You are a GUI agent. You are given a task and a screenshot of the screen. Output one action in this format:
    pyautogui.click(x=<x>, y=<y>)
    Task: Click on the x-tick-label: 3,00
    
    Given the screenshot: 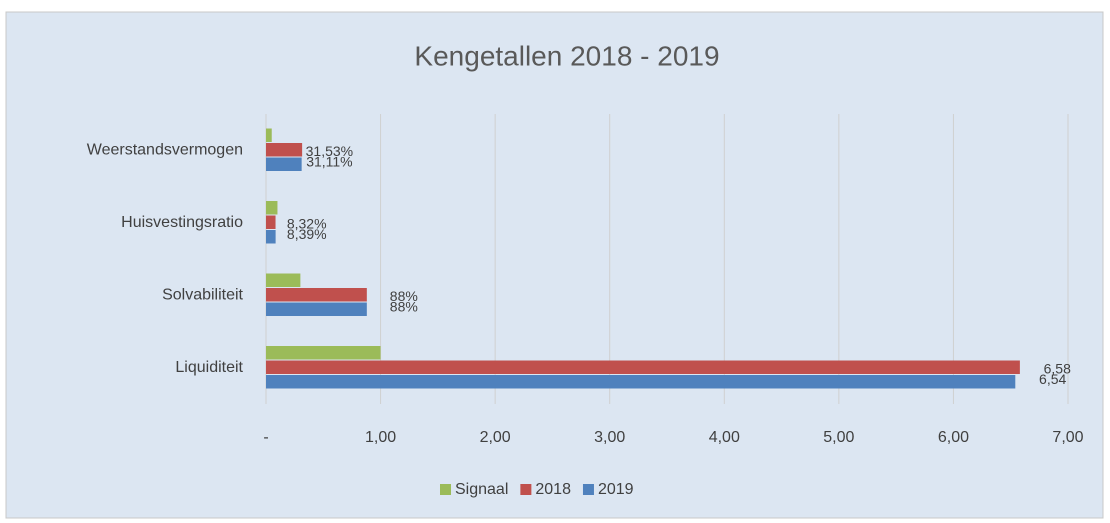 What is the action you would take?
    pyautogui.click(x=609, y=437)
    